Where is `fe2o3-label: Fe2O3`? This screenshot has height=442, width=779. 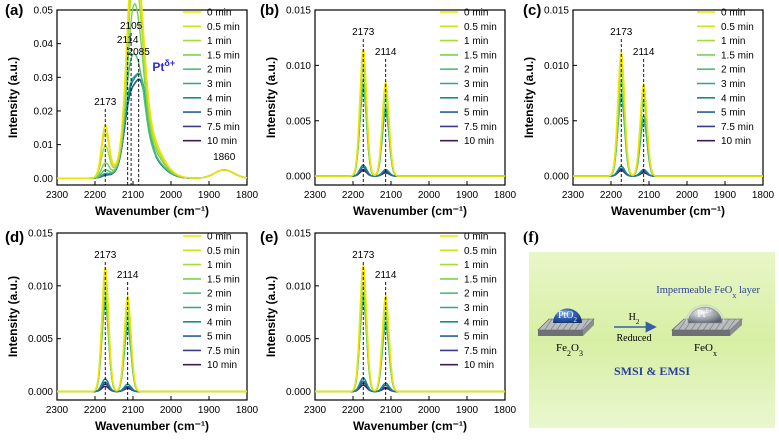 fe2o3-label: Fe2O3 is located at coordinates (569, 350).